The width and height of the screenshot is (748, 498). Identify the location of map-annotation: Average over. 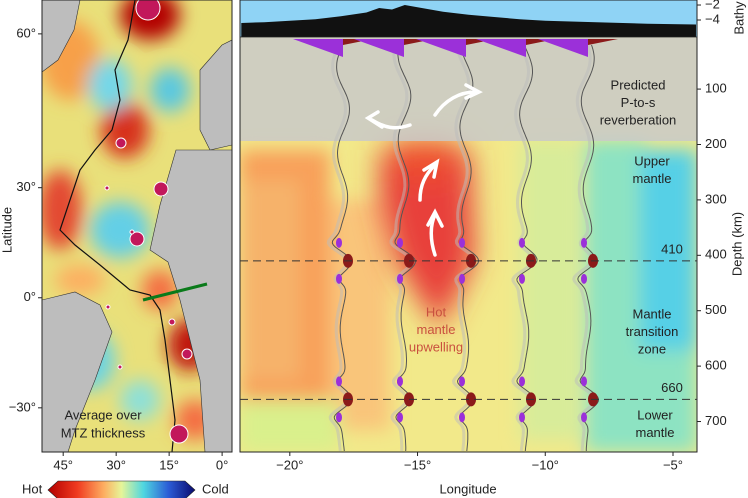
(103, 414).